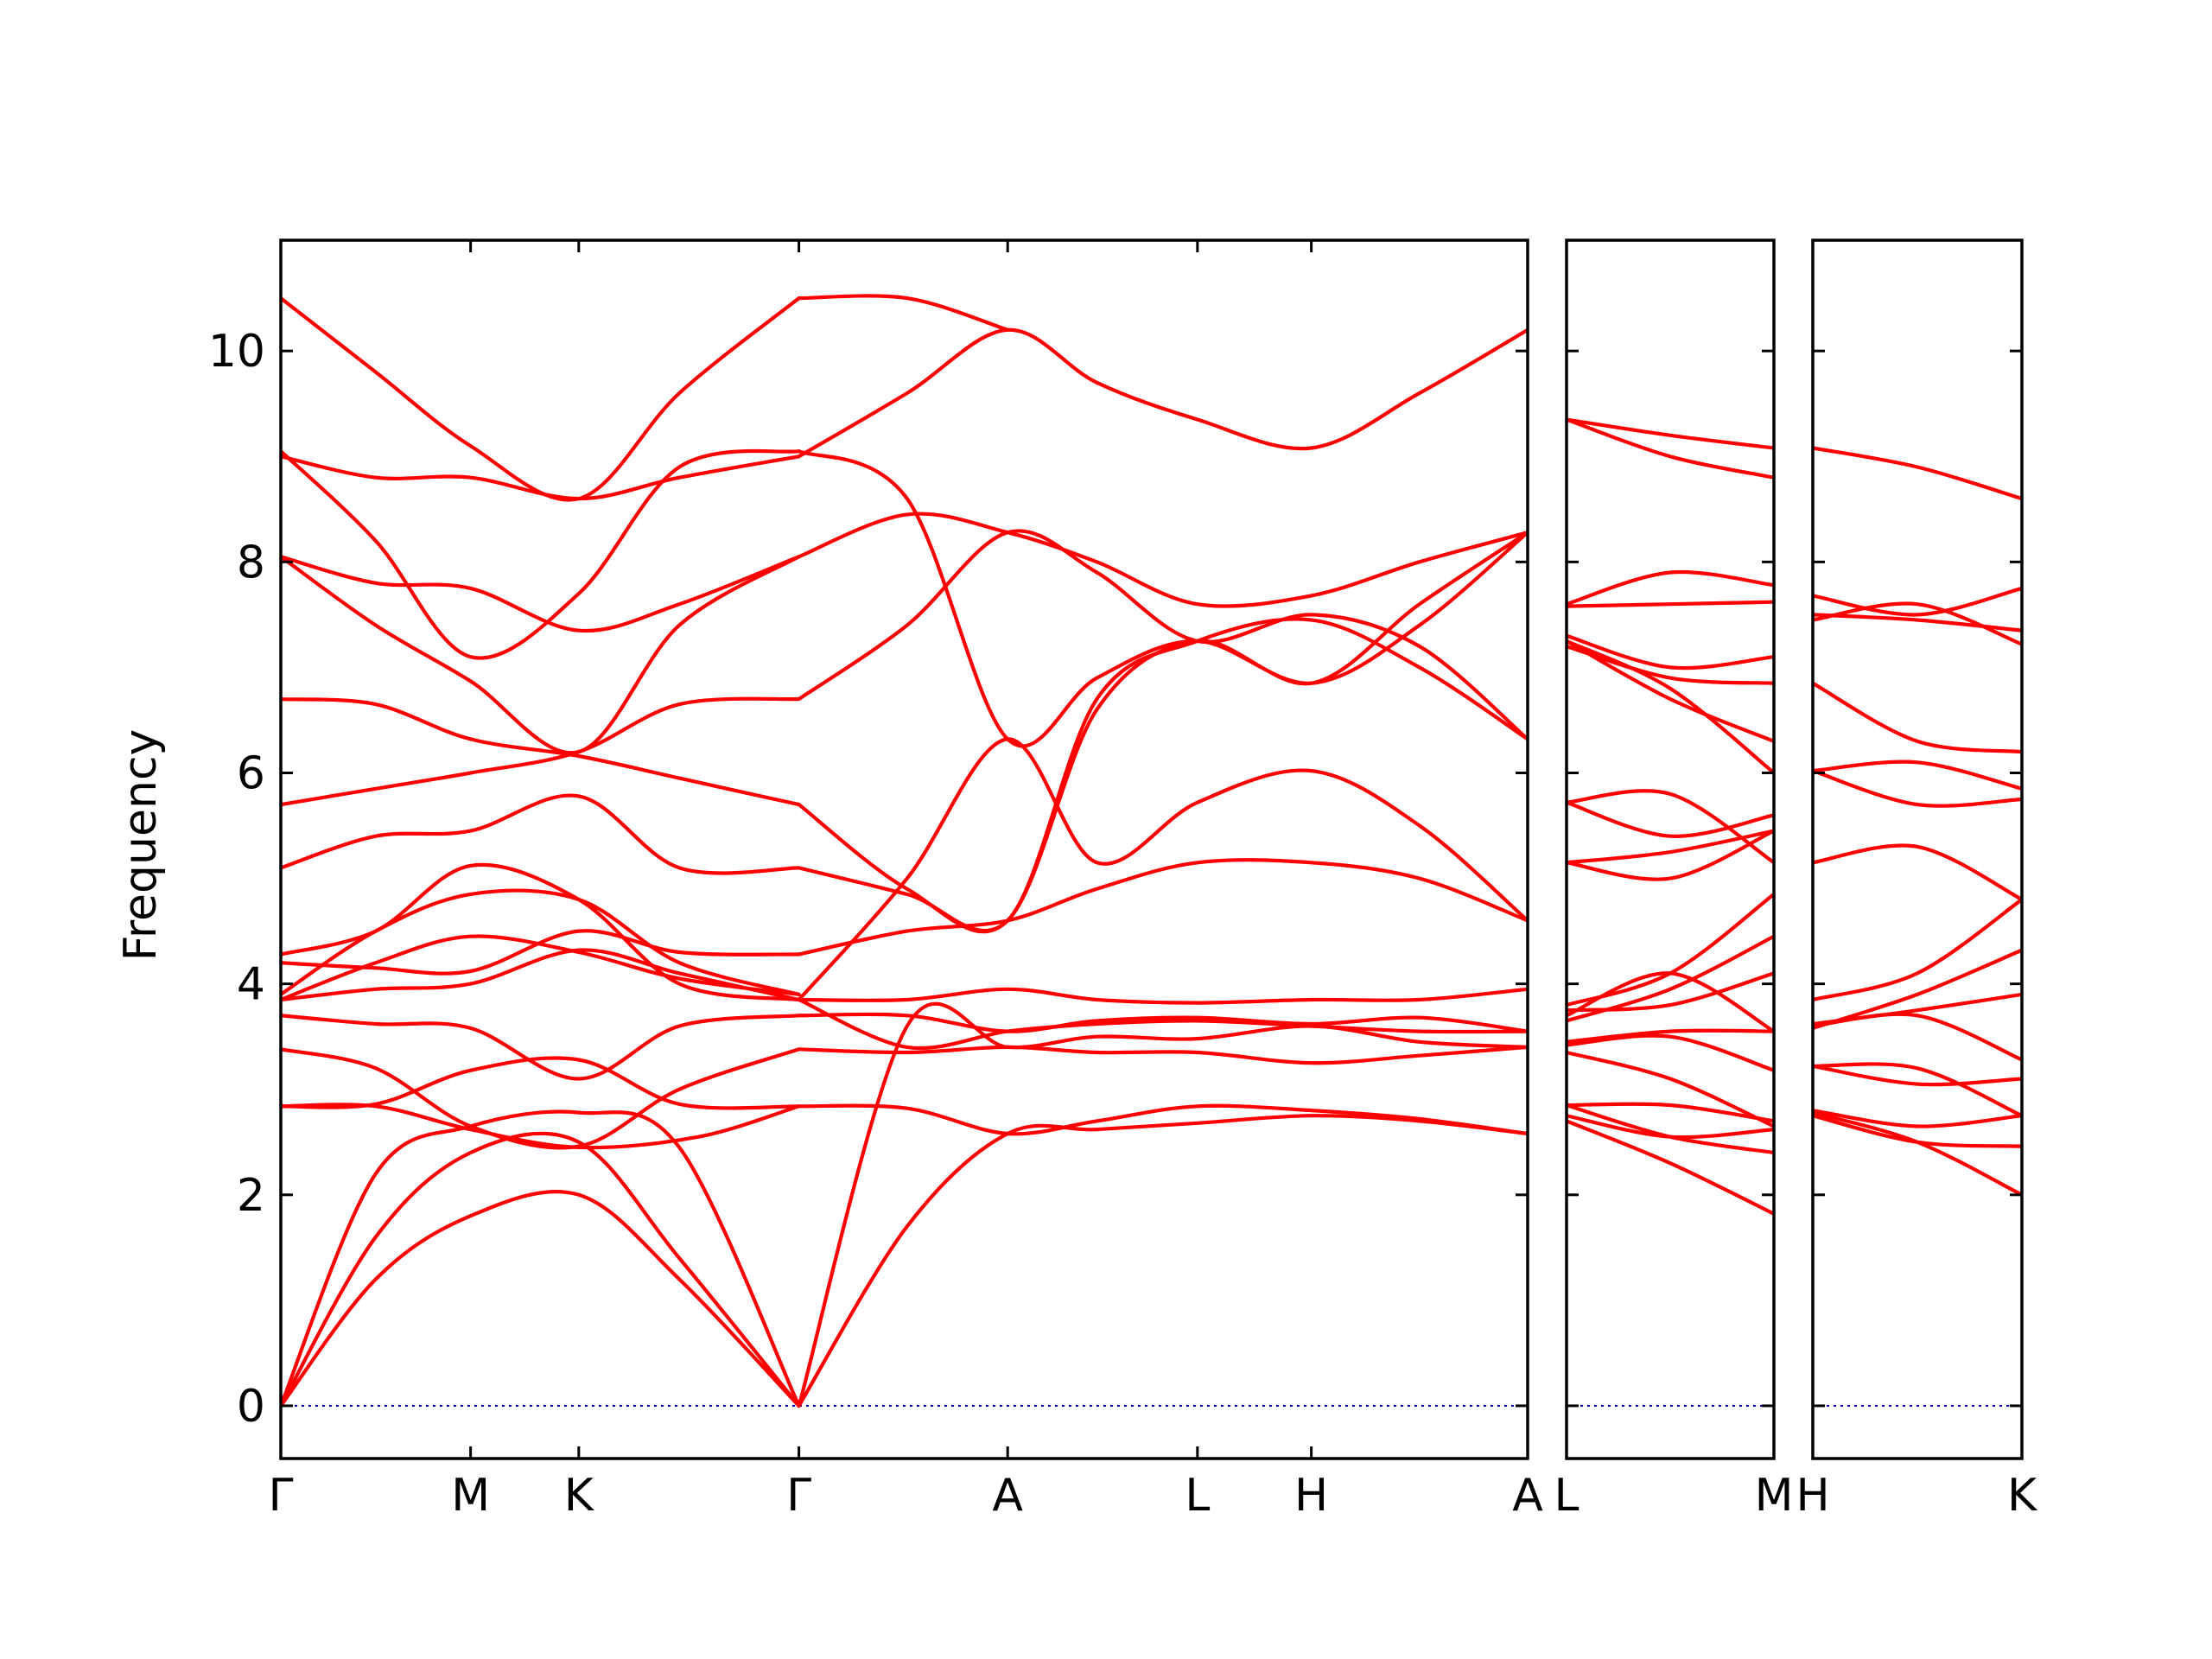  What do you see at coordinates (141, 845) in the screenshot?
I see `y-axis-label: Frequency` at bounding box center [141, 845].